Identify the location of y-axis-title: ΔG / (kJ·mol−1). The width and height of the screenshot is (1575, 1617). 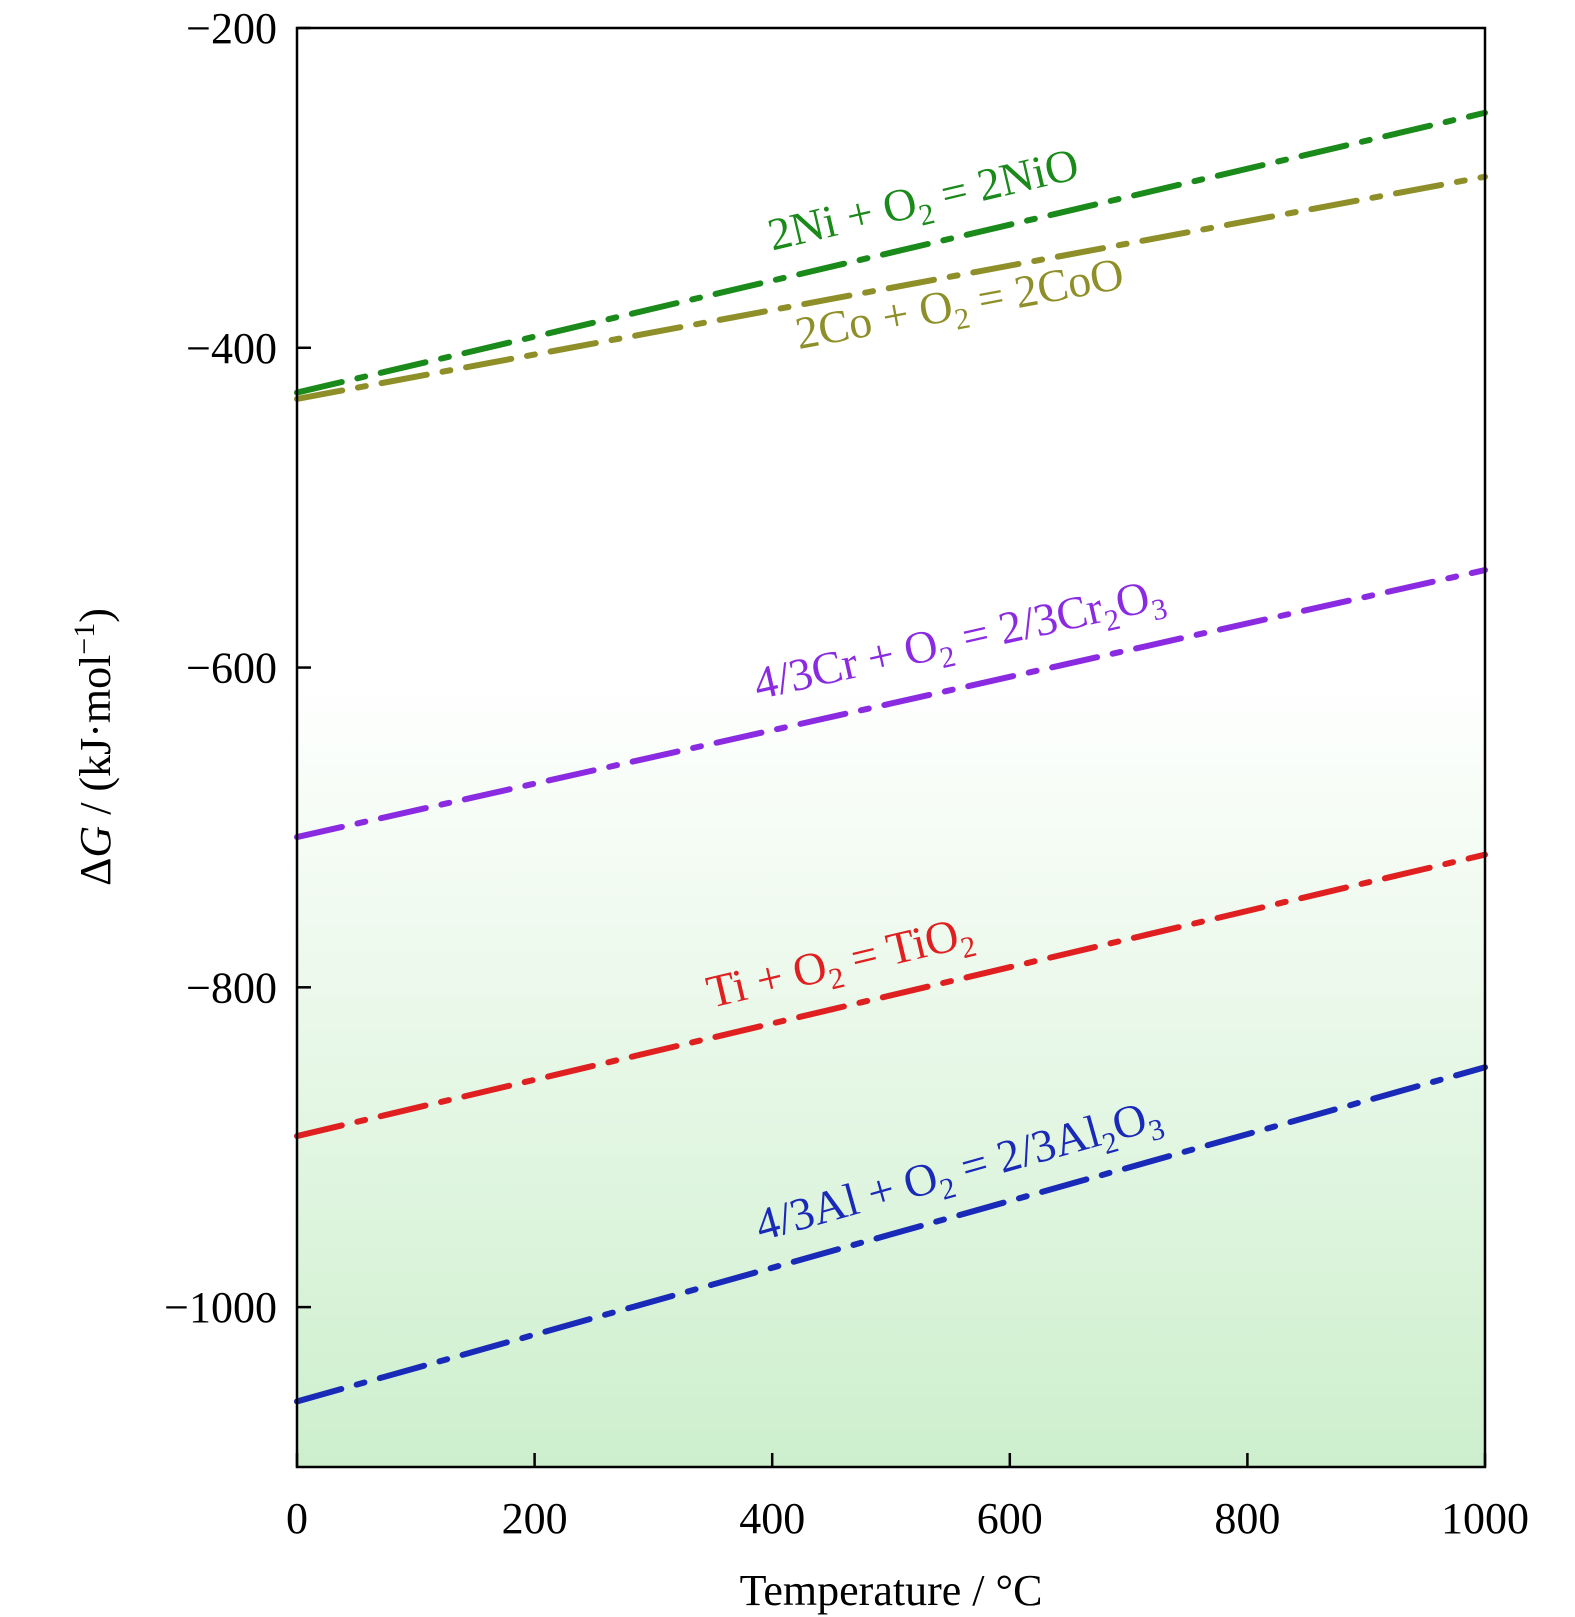
(94, 747).